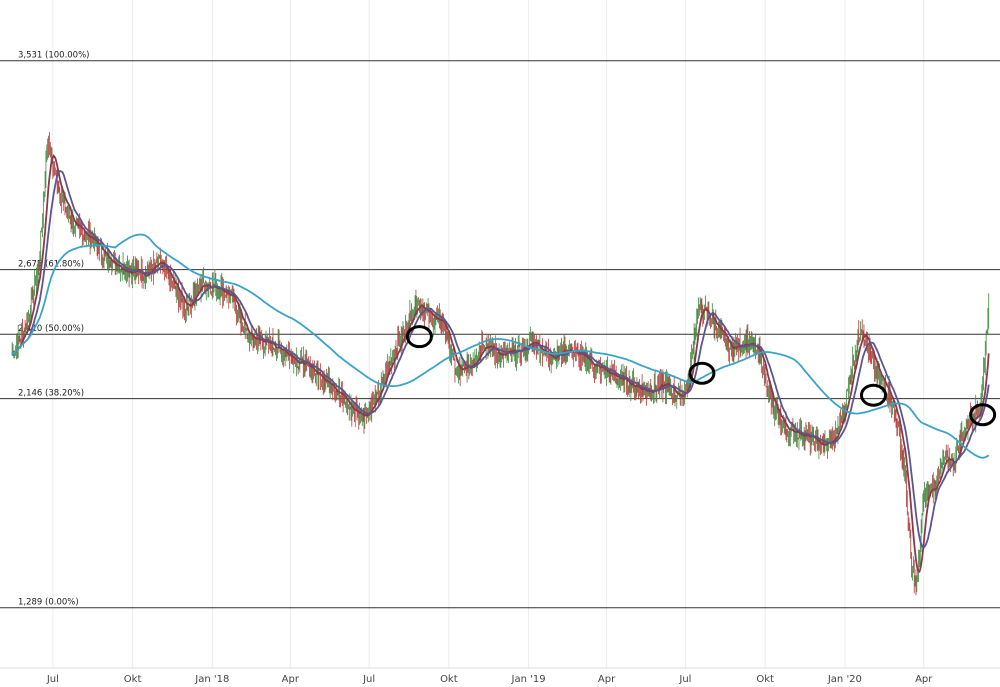 The height and width of the screenshot is (687, 1000). What do you see at coordinates (528, 679) in the screenshot?
I see `x-tick-label: Jan '19` at bounding box center [528, 679].